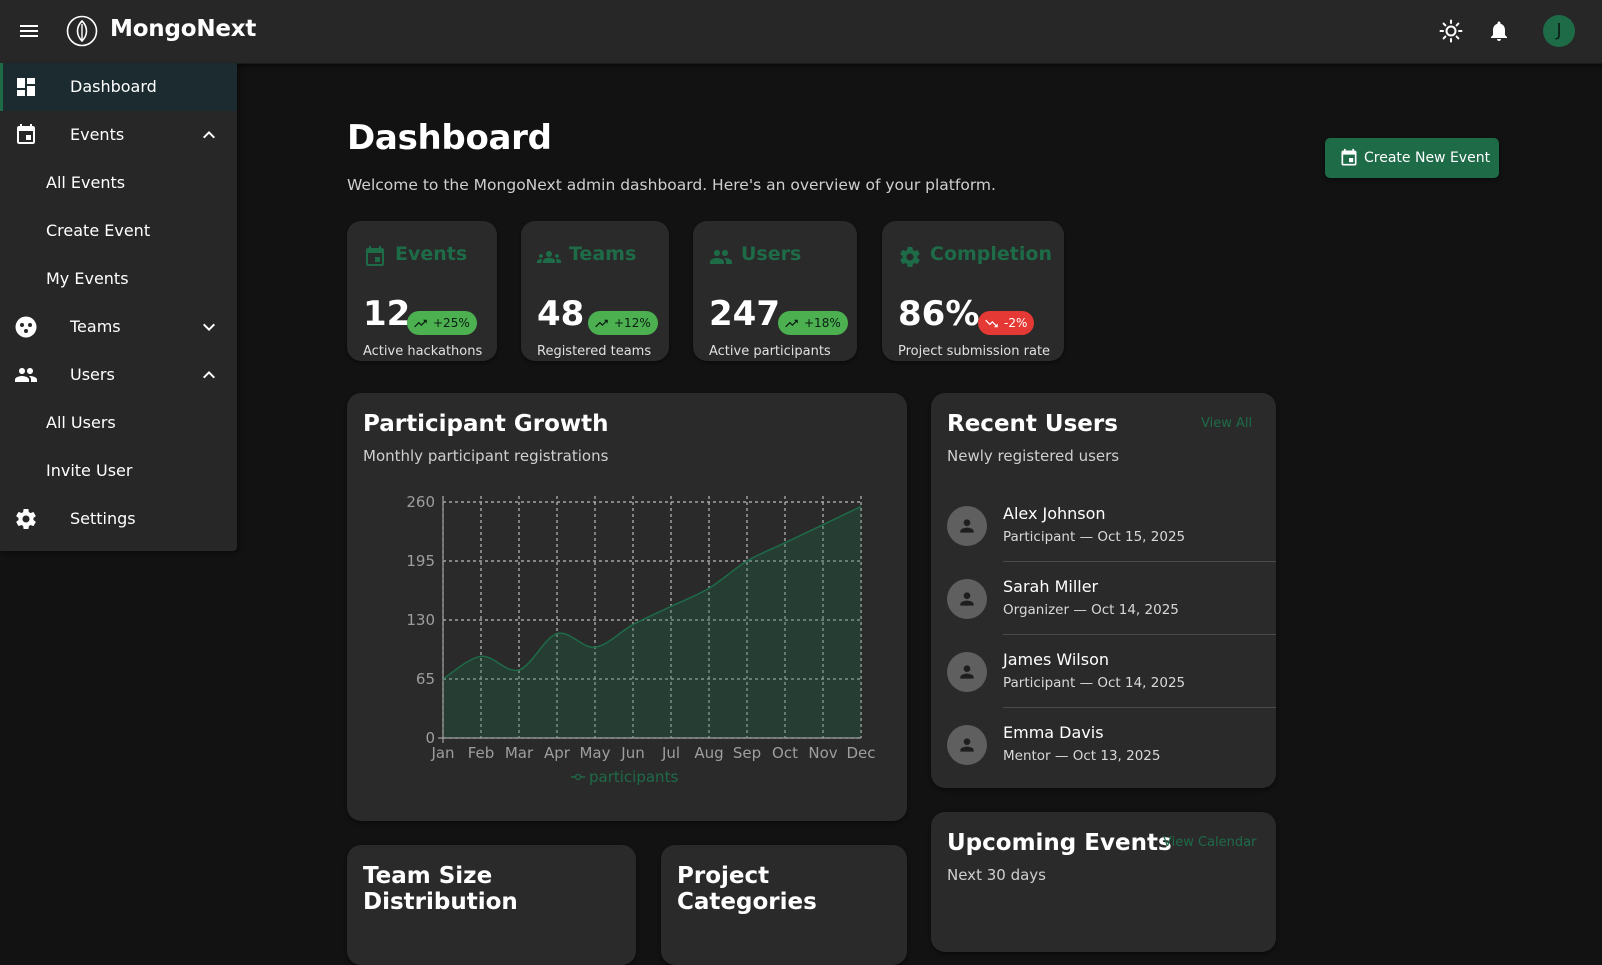  I want to click on y-tick-label: 65, so click(425, 679).